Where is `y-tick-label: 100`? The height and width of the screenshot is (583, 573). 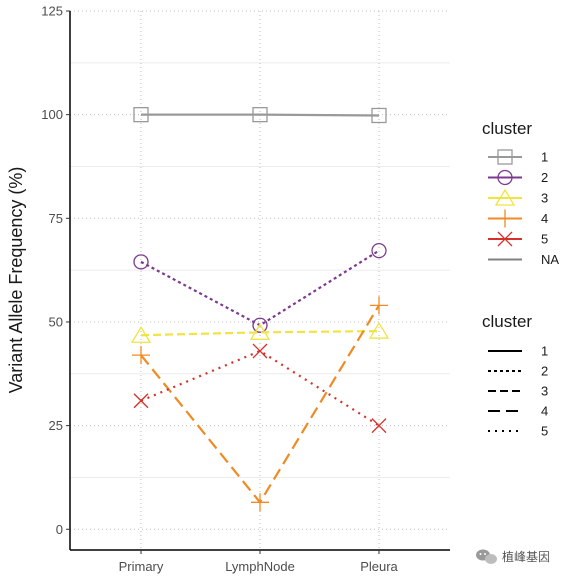 y-tick-label: 100 is located at coordinates (52, 114).